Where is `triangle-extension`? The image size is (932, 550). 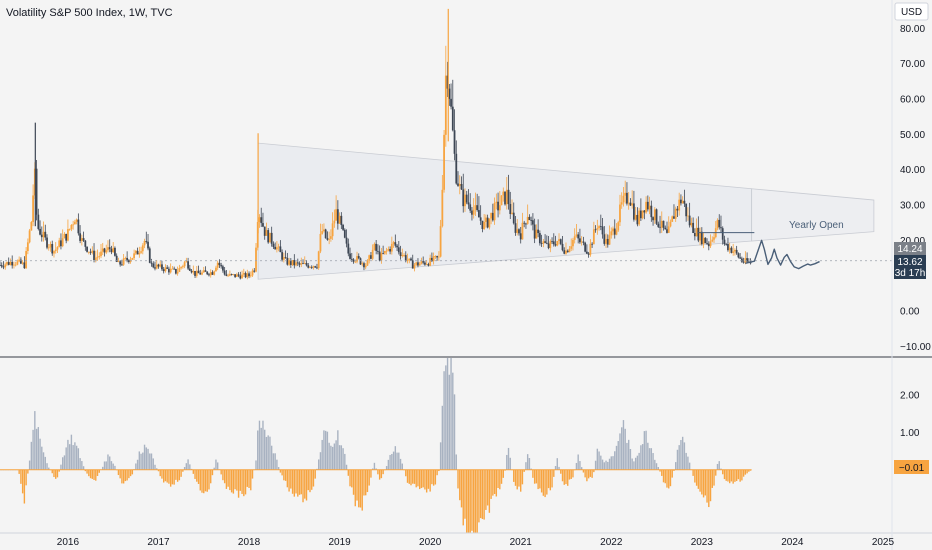
triangle-extension is located at coordinates (813, 215).